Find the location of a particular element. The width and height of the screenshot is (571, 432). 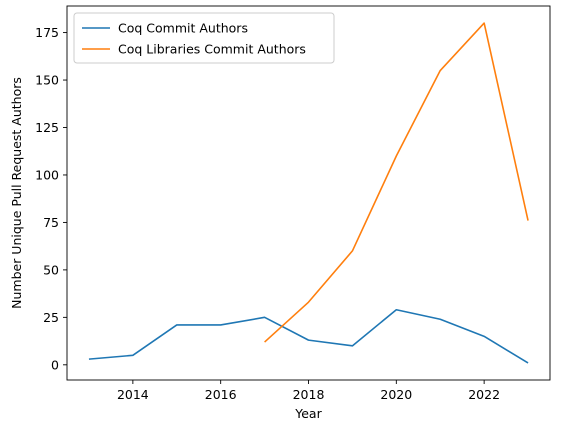

x-tick-label: 2016 is located at coordinates (221, 394).